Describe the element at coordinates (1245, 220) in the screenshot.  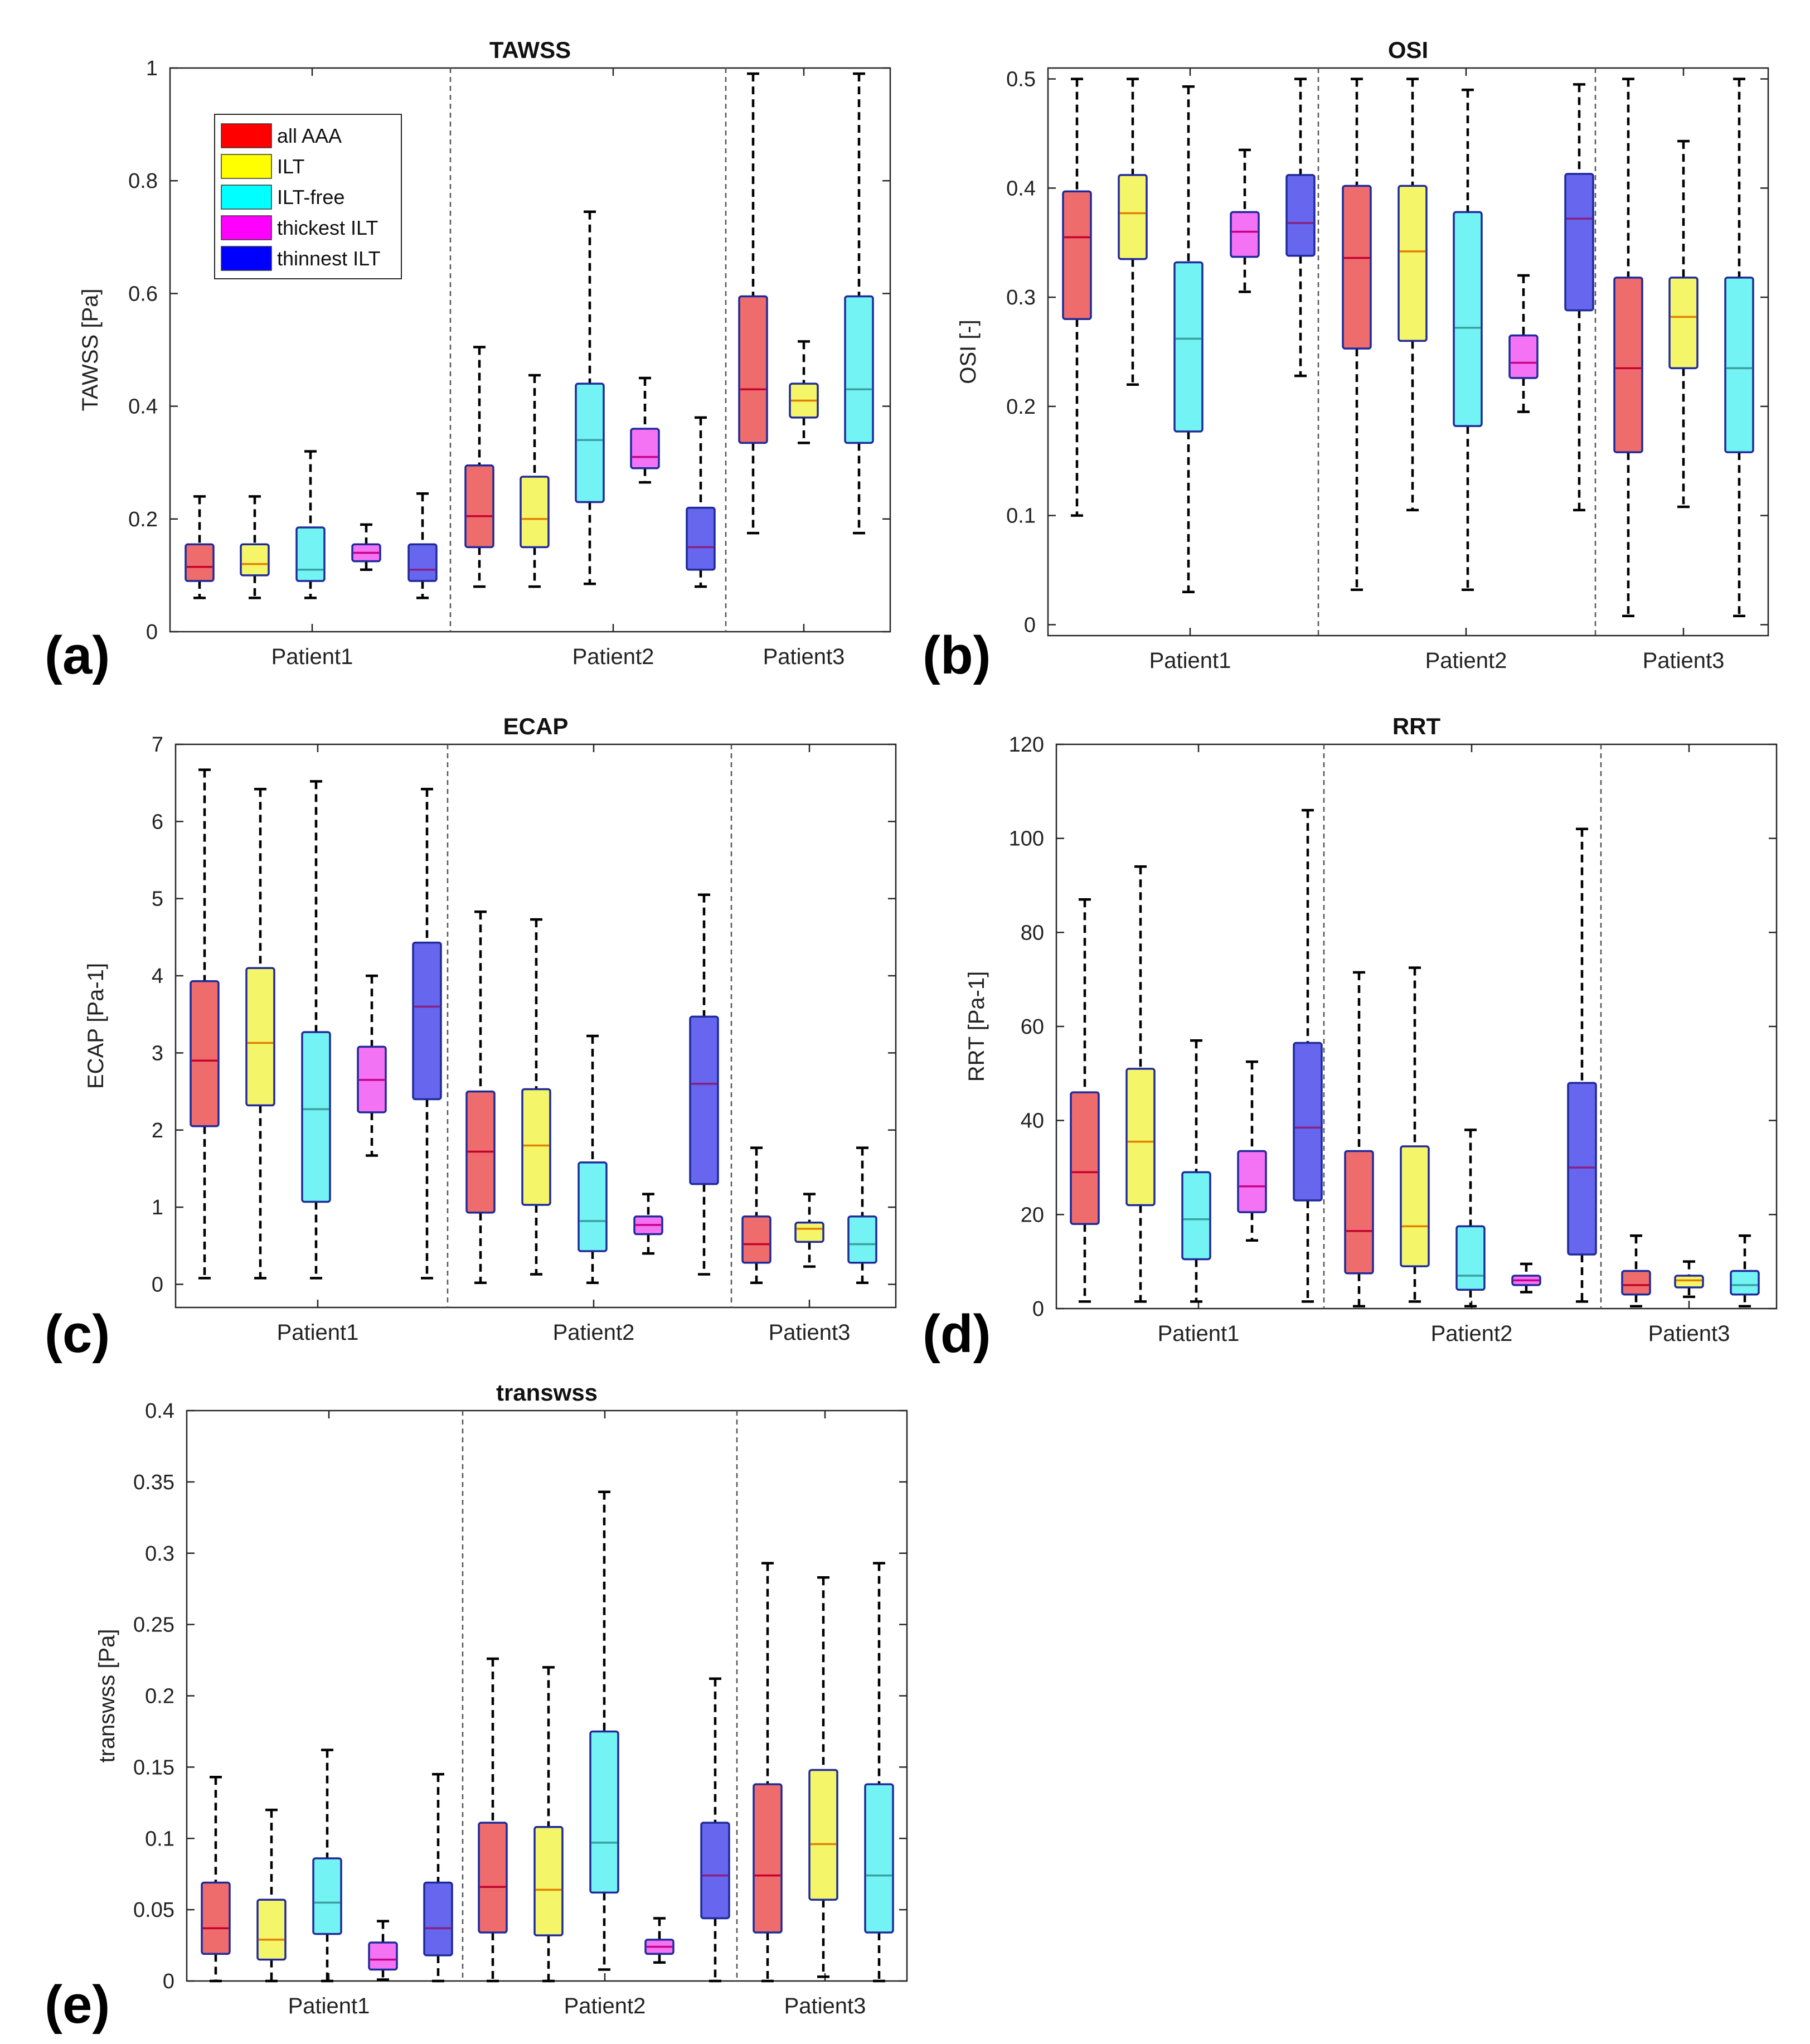
I see `box-b-Patient1-thickest-ILT` at that location.